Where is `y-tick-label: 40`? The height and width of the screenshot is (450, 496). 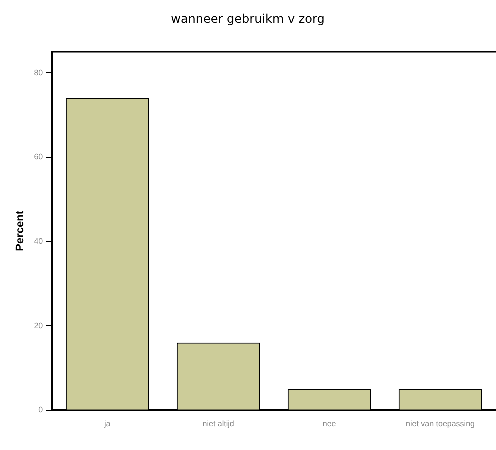 y-tick-label: 40 is located at coordinates (39, 241).